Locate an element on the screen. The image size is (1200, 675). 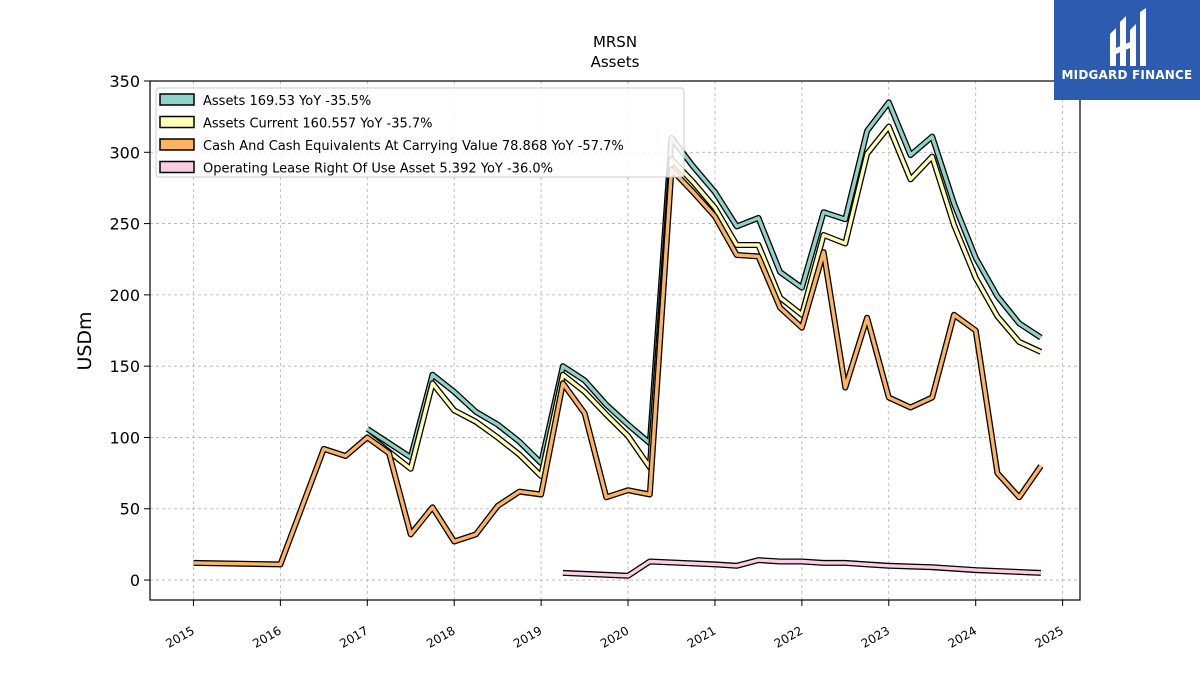
x-tick-label: 2022 is located at coordinates (788, 636).